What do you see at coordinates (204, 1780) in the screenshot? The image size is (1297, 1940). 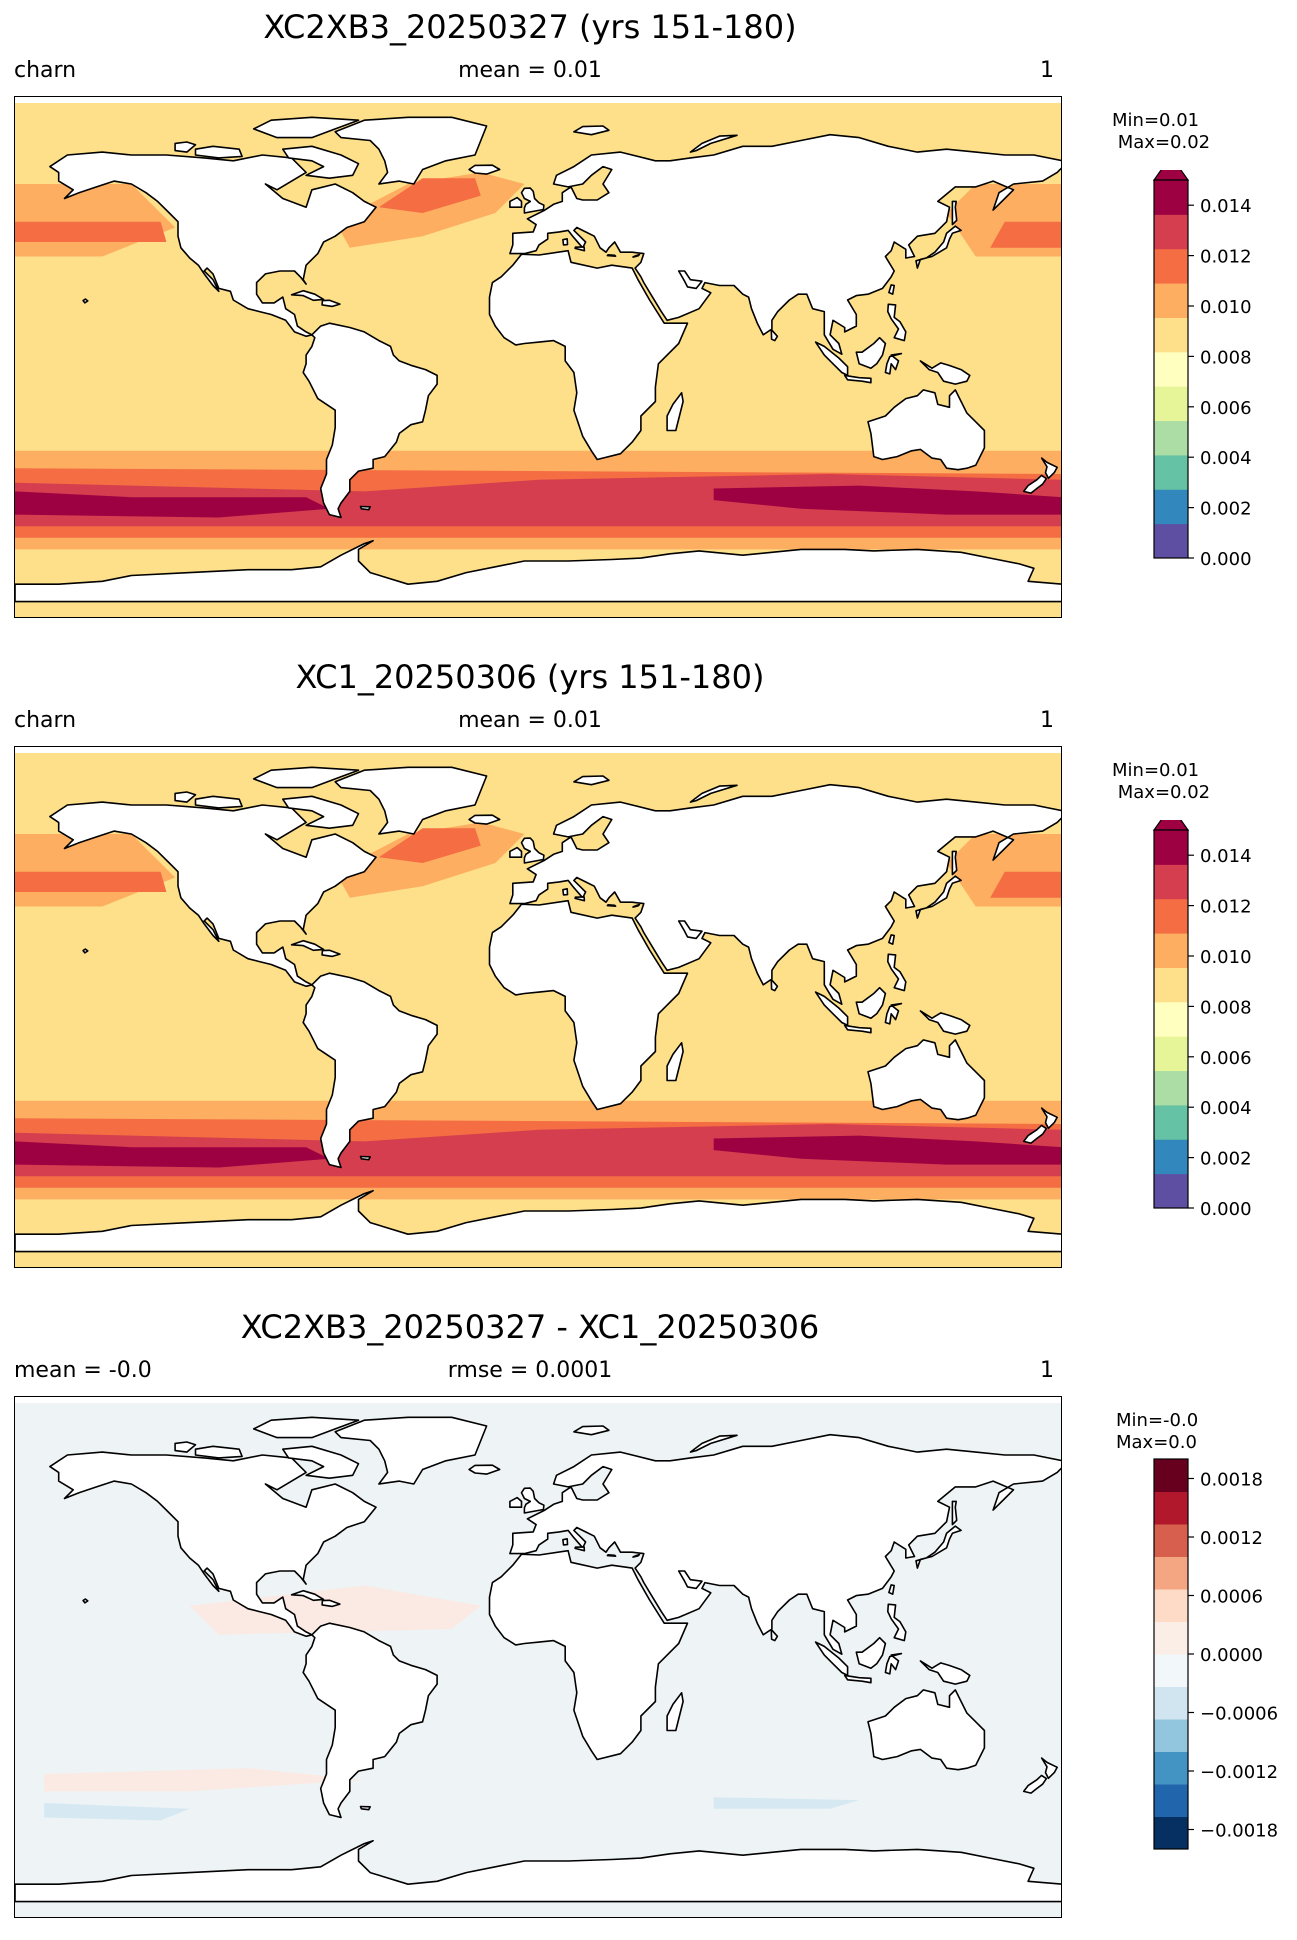 I see `field-warm-southern-pacific` at bounding box center [204, 1780].